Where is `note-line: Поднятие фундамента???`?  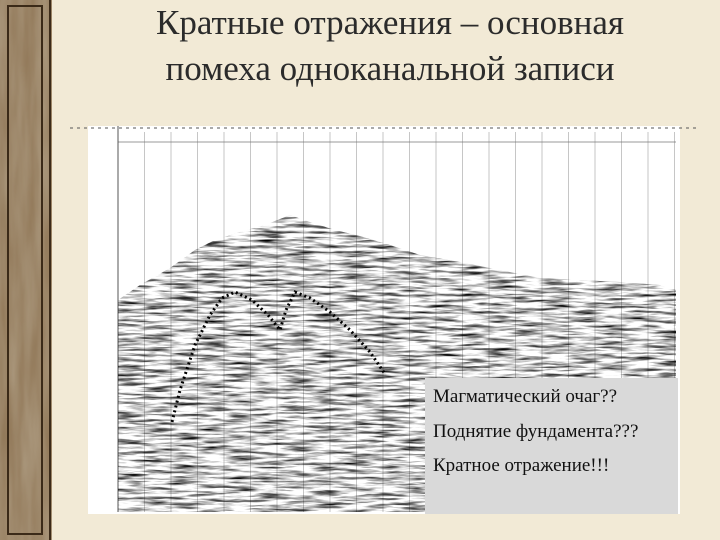
note-line: Поднятие фундамента??? is located at coordinates (535, 431).